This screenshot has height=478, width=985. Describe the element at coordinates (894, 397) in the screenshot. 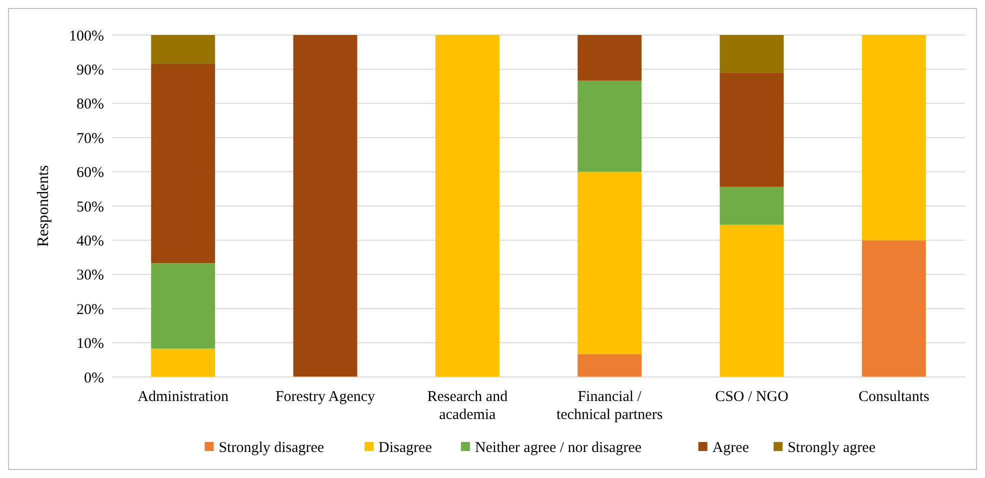

I see `x-tick-label: Consultants` at that location.